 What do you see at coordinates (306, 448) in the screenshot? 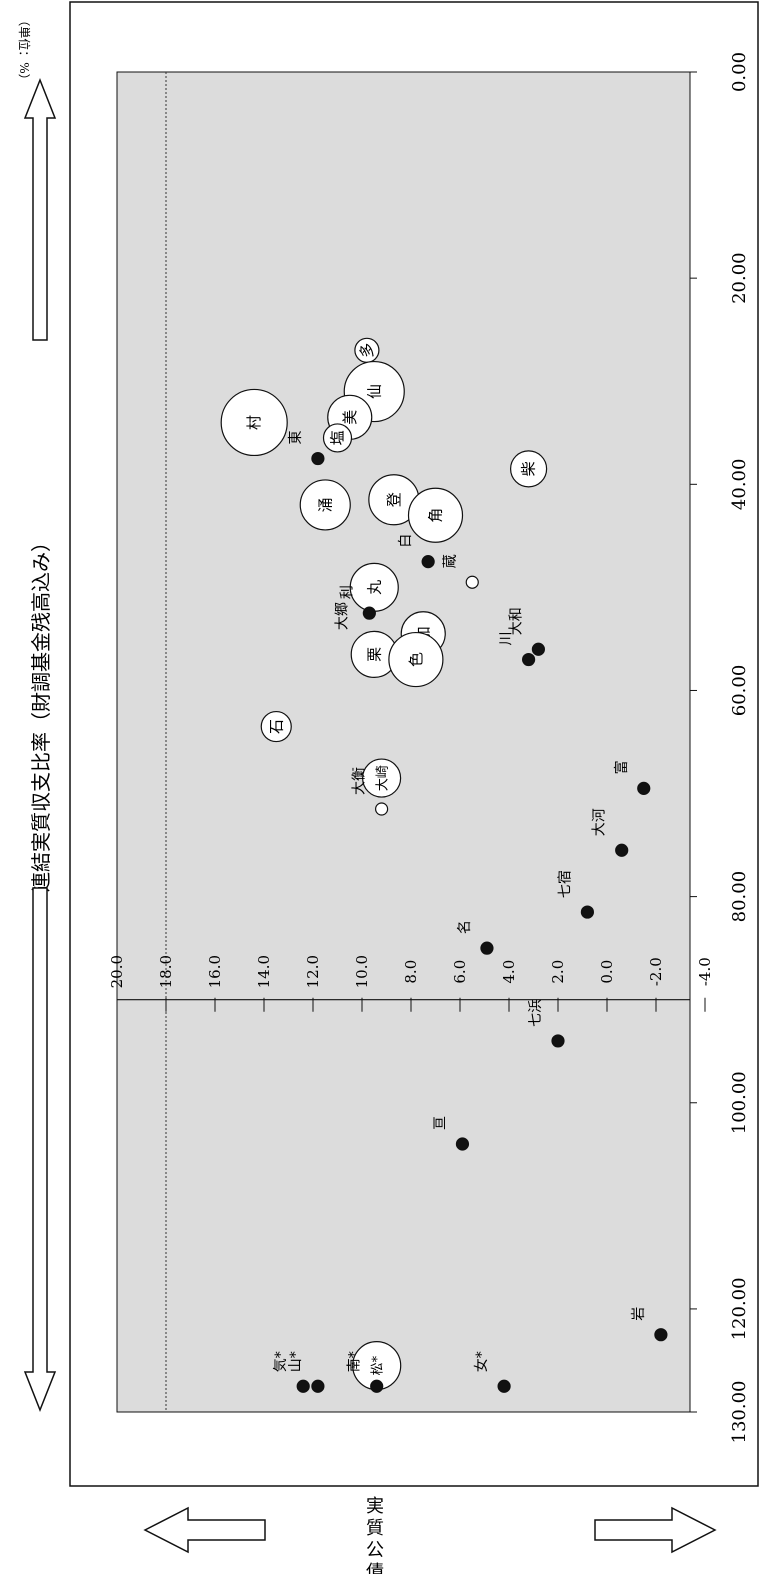
I see `data-point: 東` at bounding box center [306, 448].